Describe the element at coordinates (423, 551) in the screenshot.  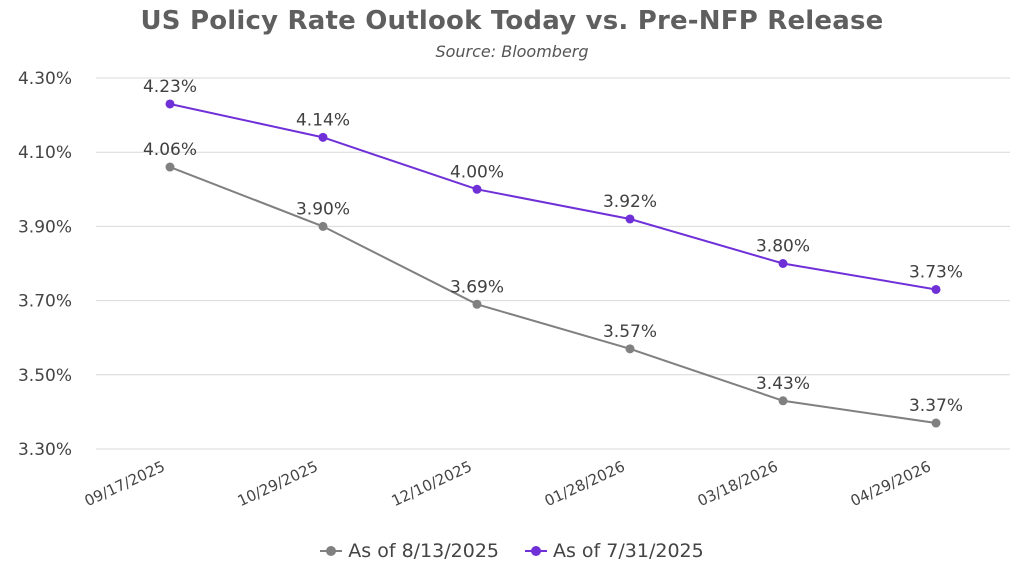
I see `legend-label-series-1: As of 8/13/2025` at that location.